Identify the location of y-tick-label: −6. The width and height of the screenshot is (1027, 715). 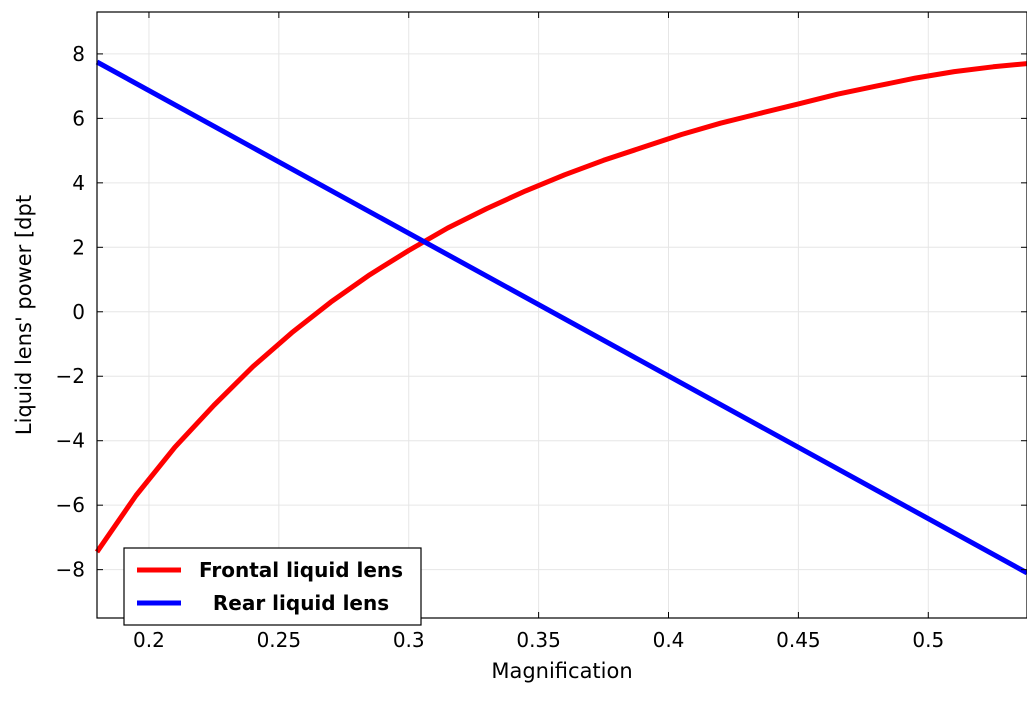
(70, 505).